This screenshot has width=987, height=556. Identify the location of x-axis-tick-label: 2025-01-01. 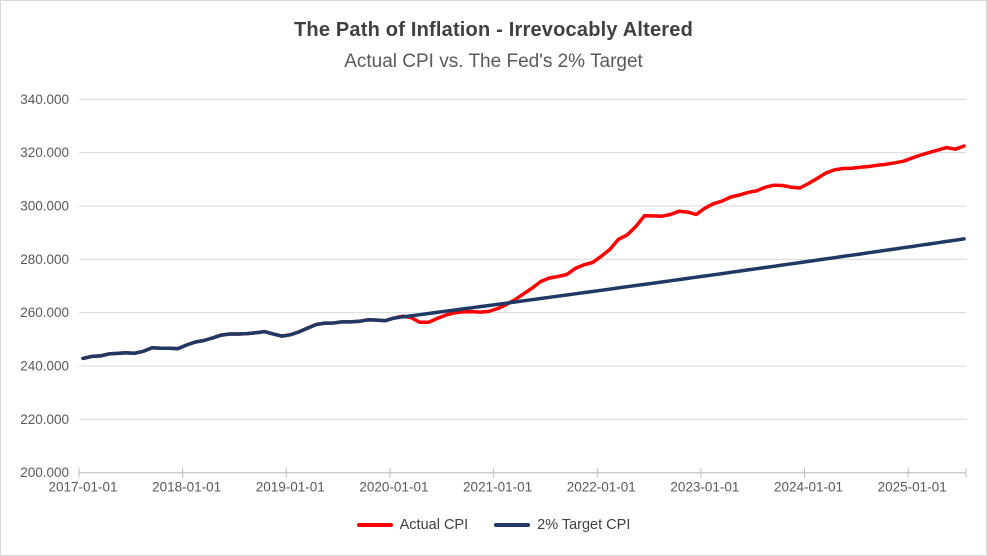
(912, 487).